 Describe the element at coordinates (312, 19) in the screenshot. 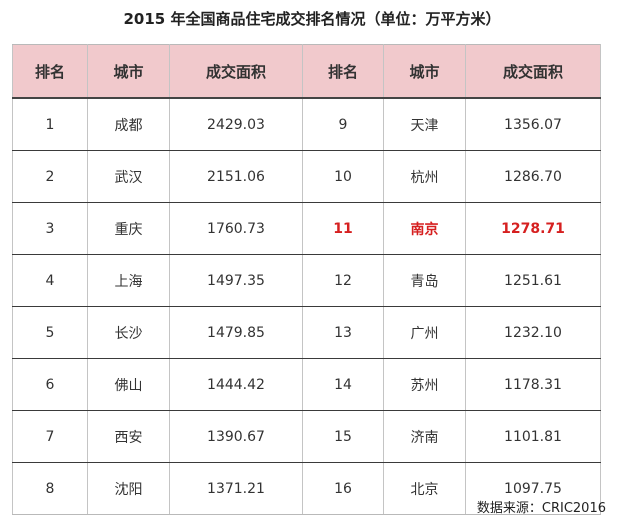

I see `table-title: 2015 年全国商品住宅成交排名情况（单位：万平方米）` at that location.